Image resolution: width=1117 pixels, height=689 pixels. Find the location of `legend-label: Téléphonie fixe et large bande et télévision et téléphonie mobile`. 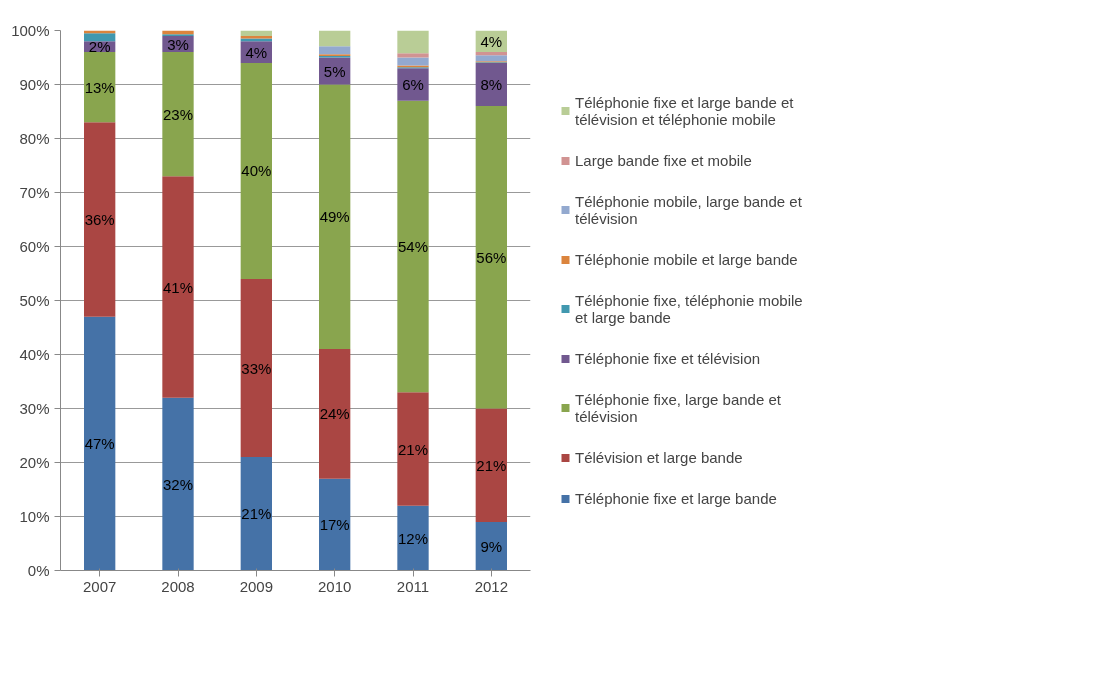

legend-label: Téléphonie fixe et large bande et télévision et téléphonie mobile is located at coordinates (684, 110).